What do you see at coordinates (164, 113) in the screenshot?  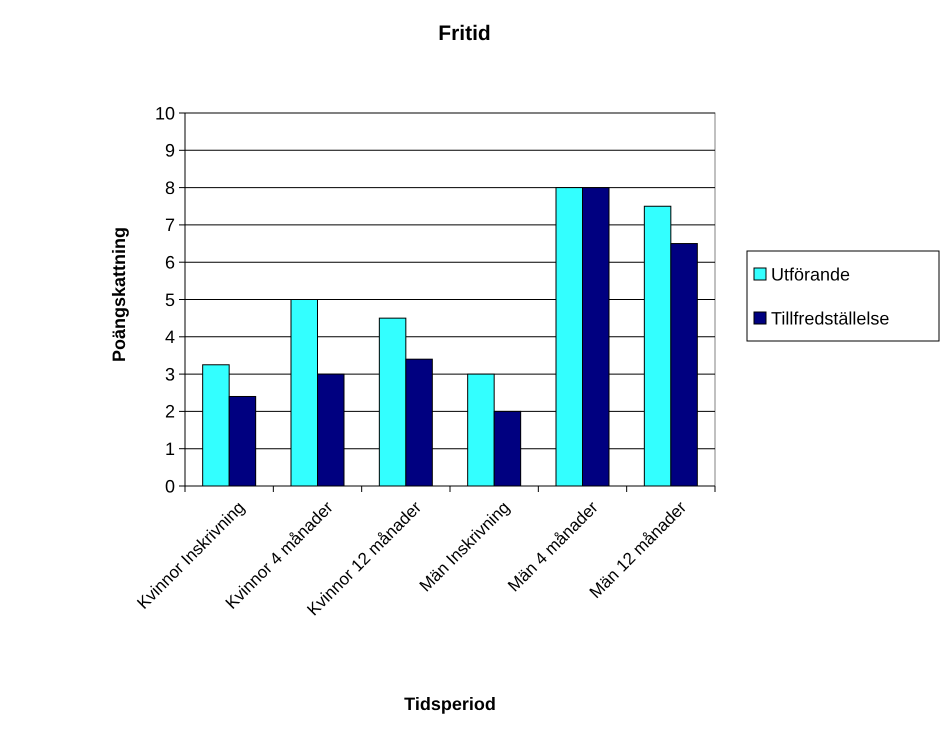 I see `y-tick-label: 10` at bounding box center [164, 113].